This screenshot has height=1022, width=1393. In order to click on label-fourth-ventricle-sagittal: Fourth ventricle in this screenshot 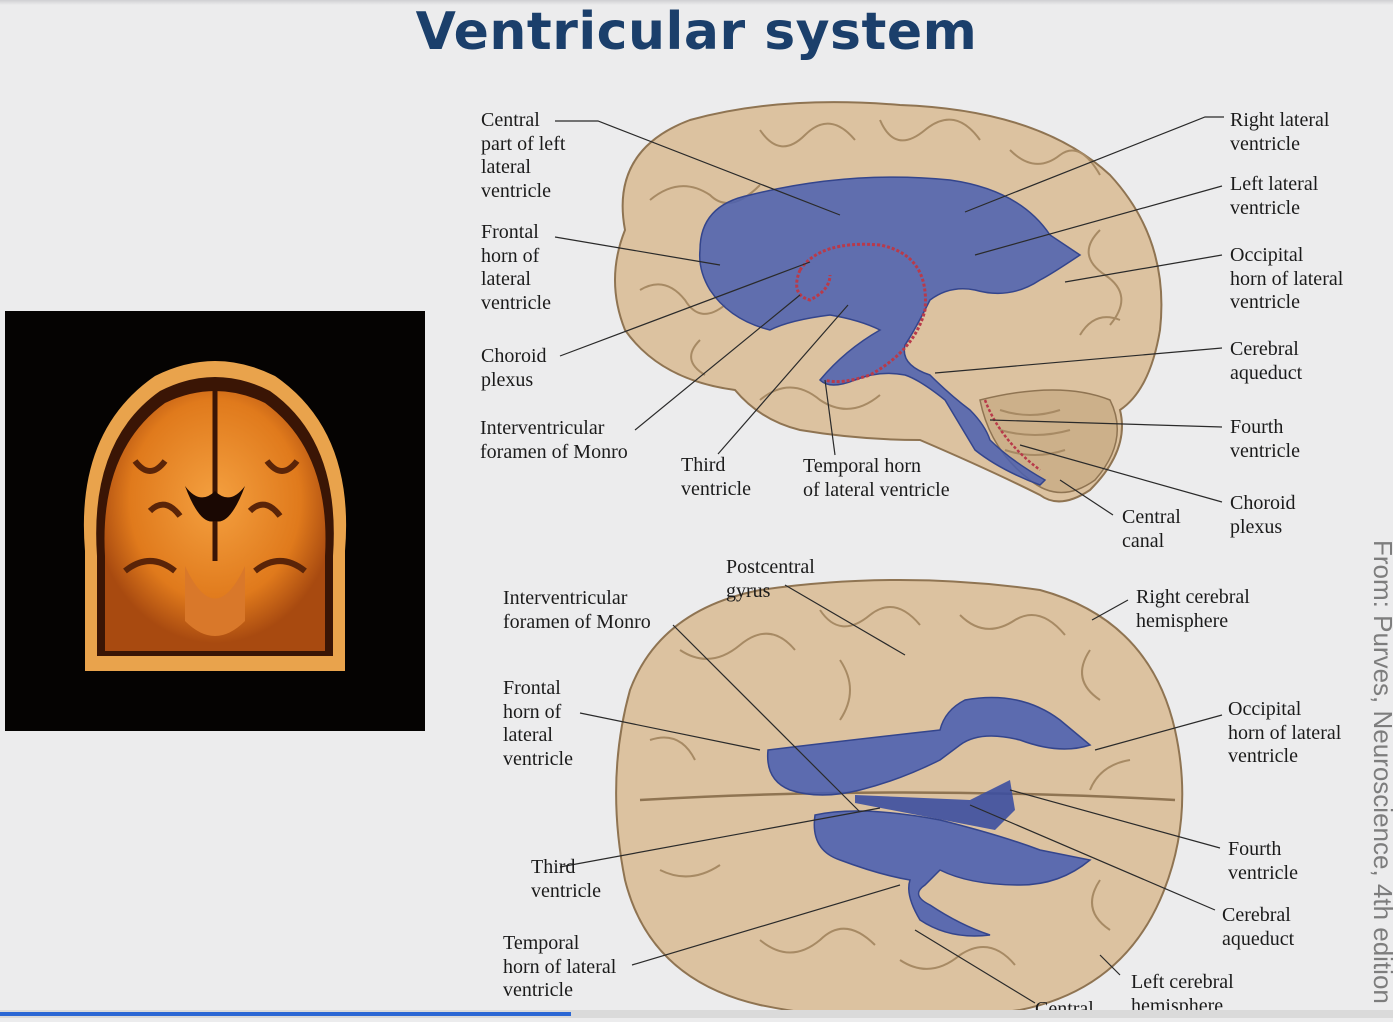, I will do `click(1265, 439)`.